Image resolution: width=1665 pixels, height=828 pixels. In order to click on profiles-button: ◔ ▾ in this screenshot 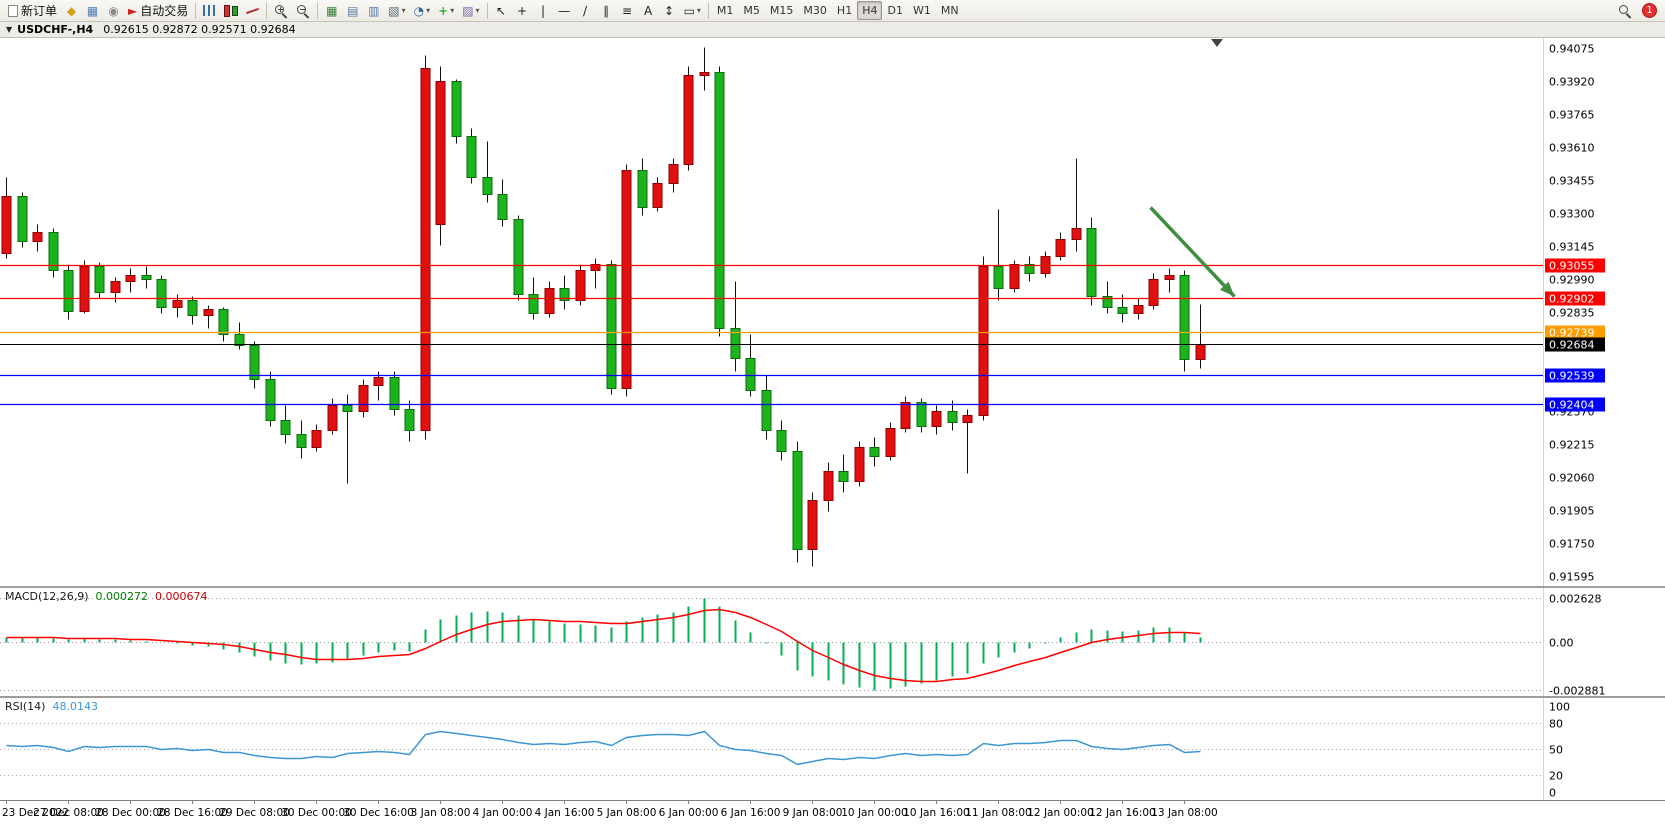, I will do `click(422, 10)`.